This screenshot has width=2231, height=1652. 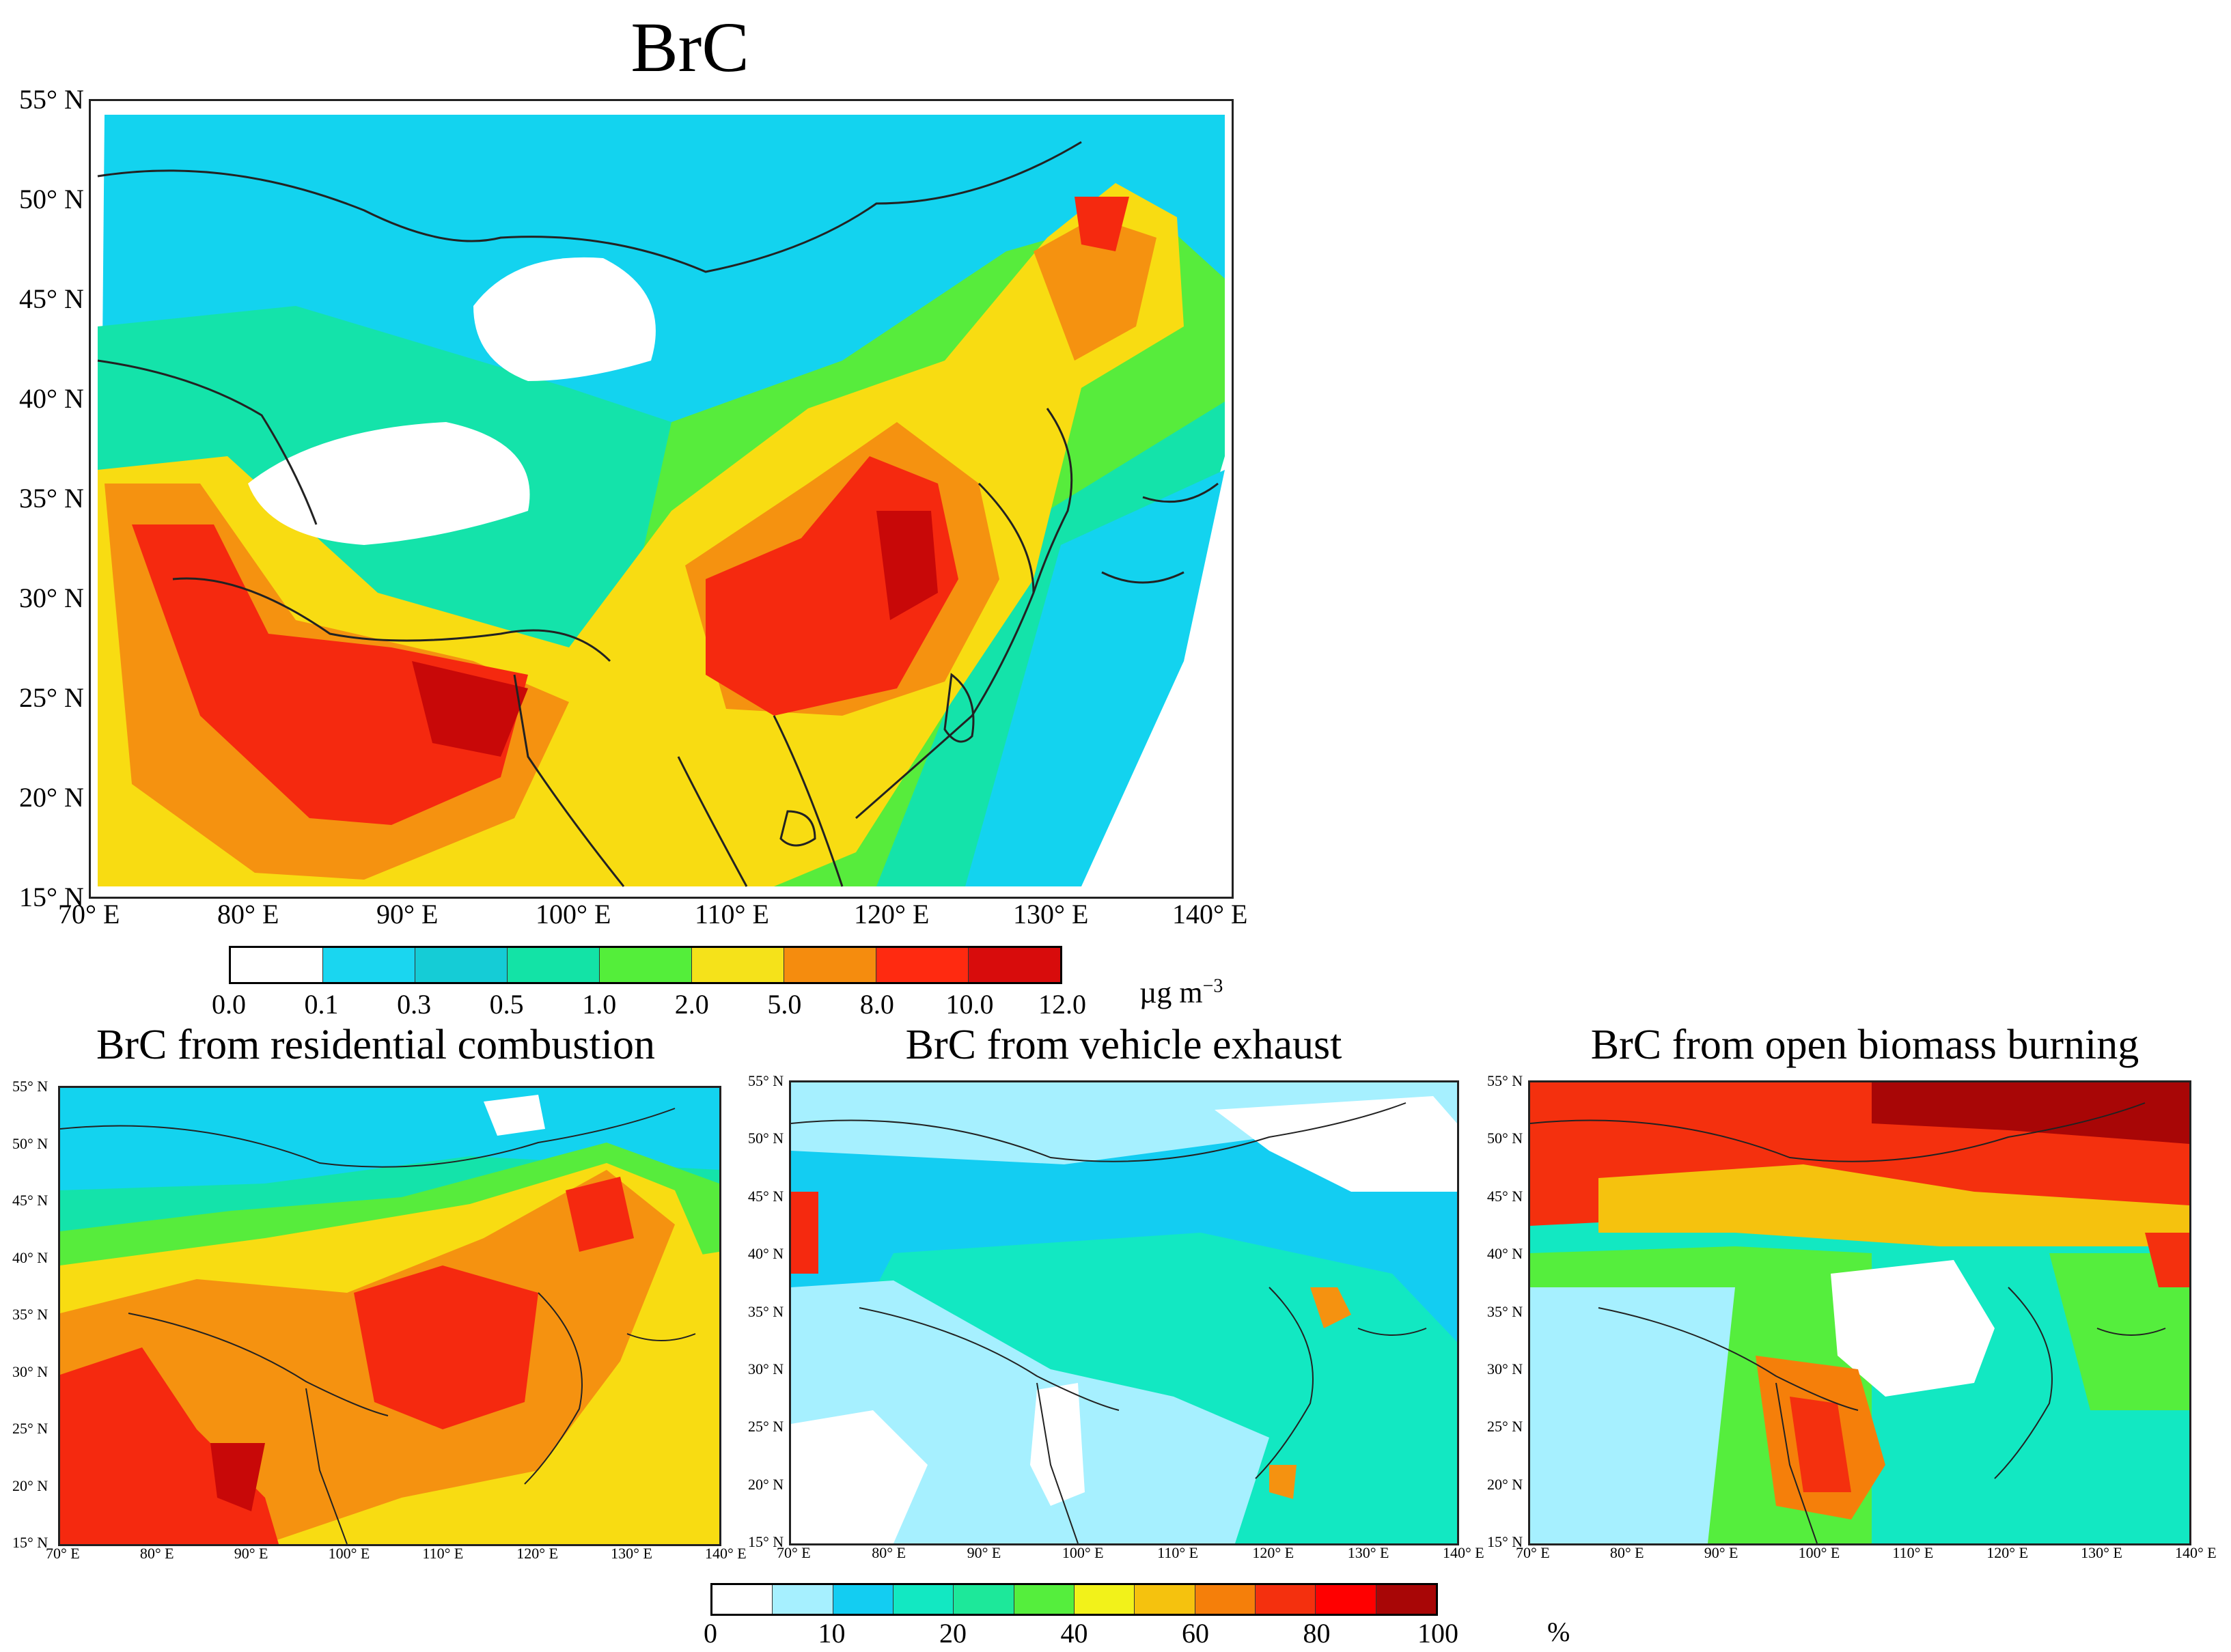 I want to click on lon-label: 70° E, so click(x=89, y=914).